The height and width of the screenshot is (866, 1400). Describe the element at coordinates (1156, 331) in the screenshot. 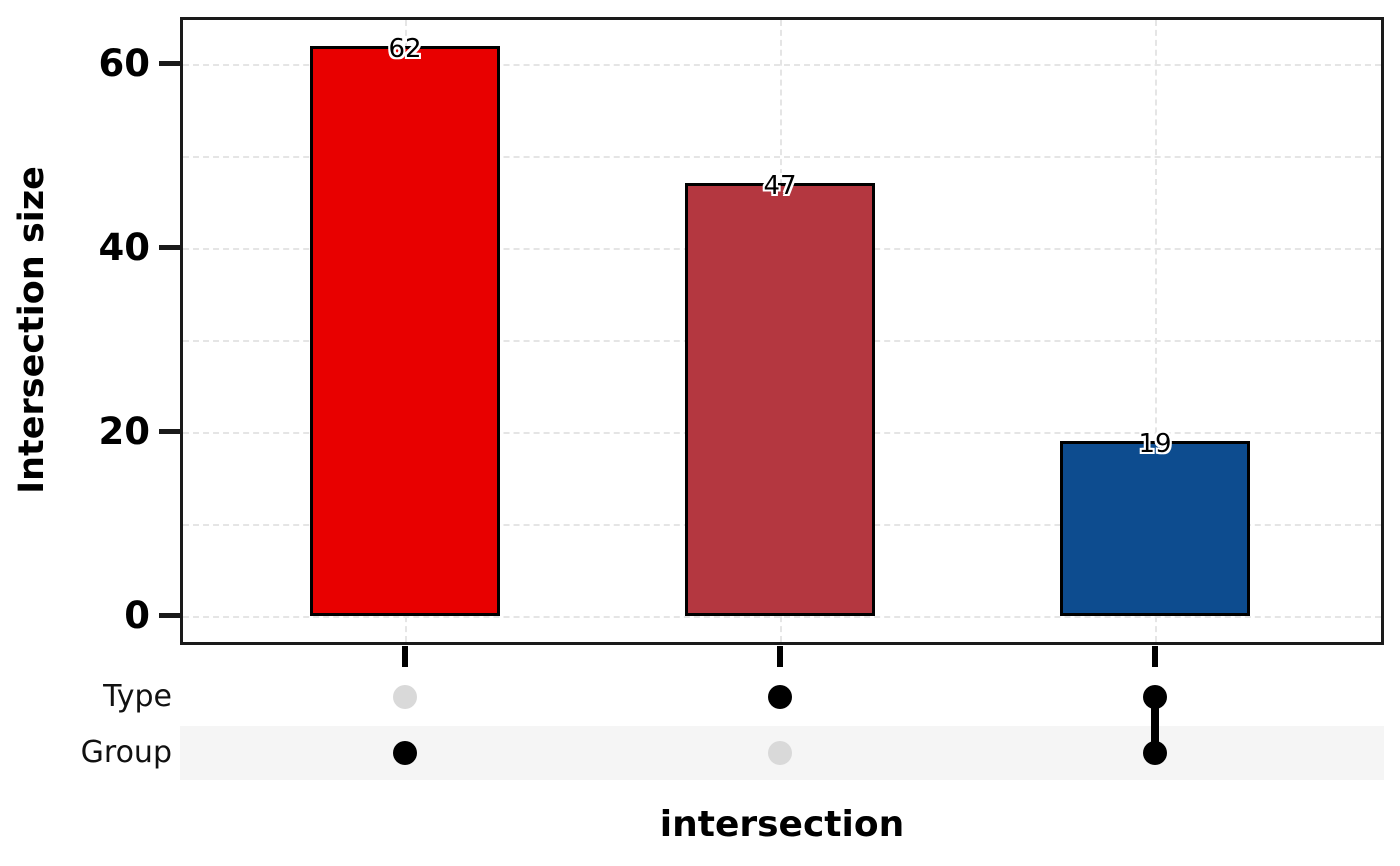

I see `gridline-vertical` at that location.